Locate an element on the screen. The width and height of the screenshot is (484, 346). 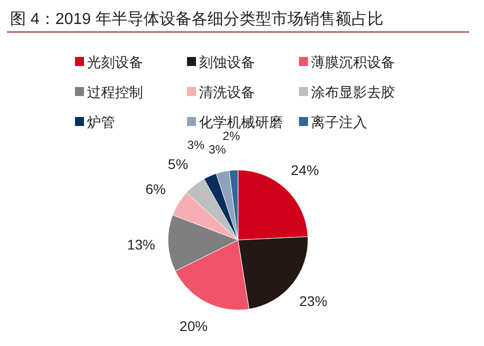
legend-label: 化学机械研磨 is located at coordinates (241, 122).